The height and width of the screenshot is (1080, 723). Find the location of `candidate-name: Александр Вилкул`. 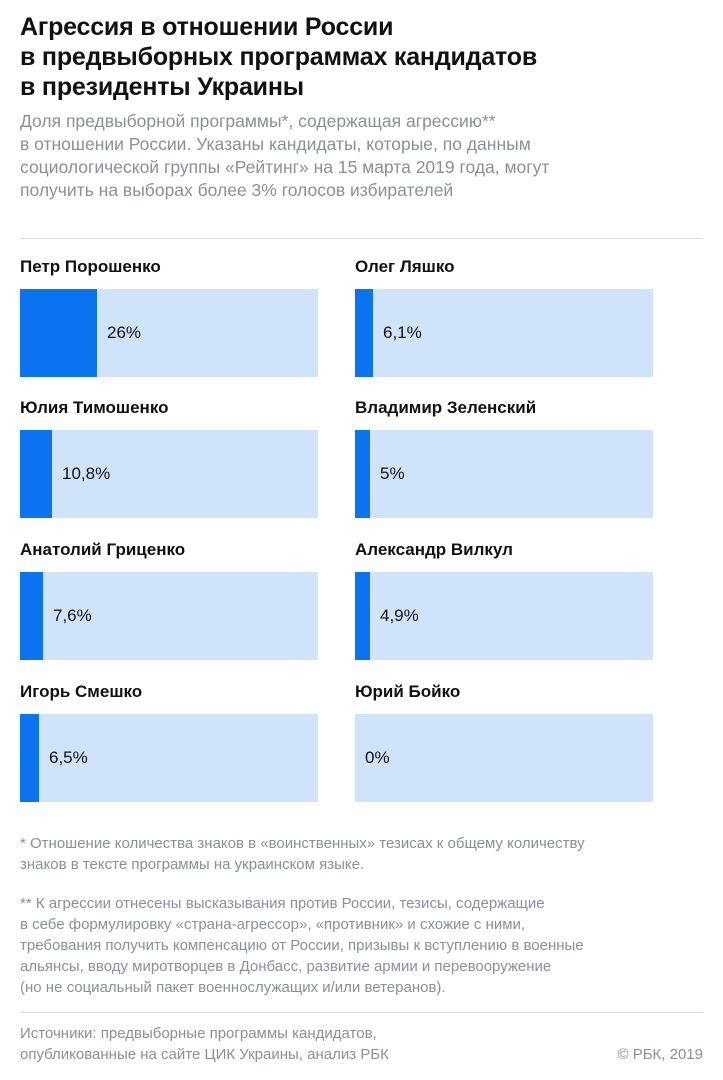

candidate-name: Александр Вилкул is located at coordinates (434, 549).